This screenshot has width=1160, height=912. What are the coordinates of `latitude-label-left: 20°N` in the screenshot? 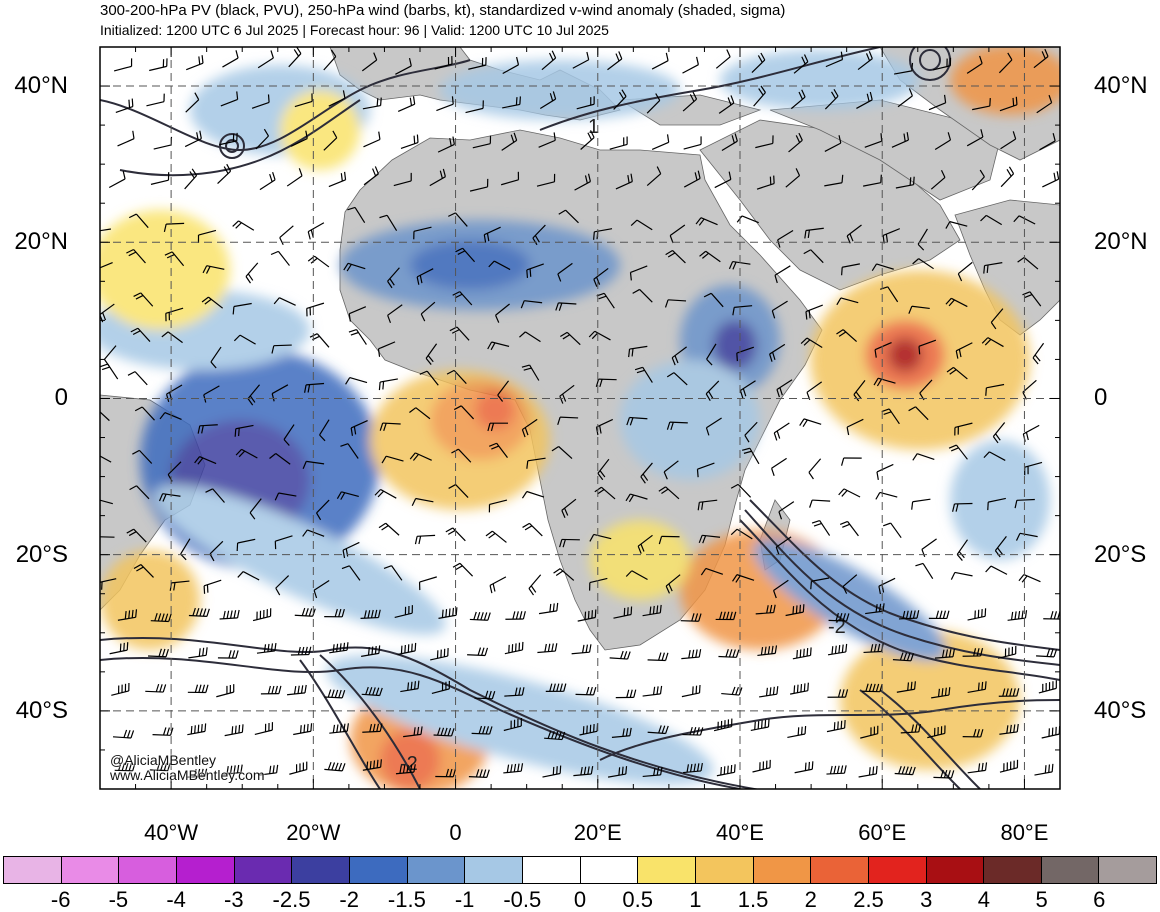 It's located at (41, 242).